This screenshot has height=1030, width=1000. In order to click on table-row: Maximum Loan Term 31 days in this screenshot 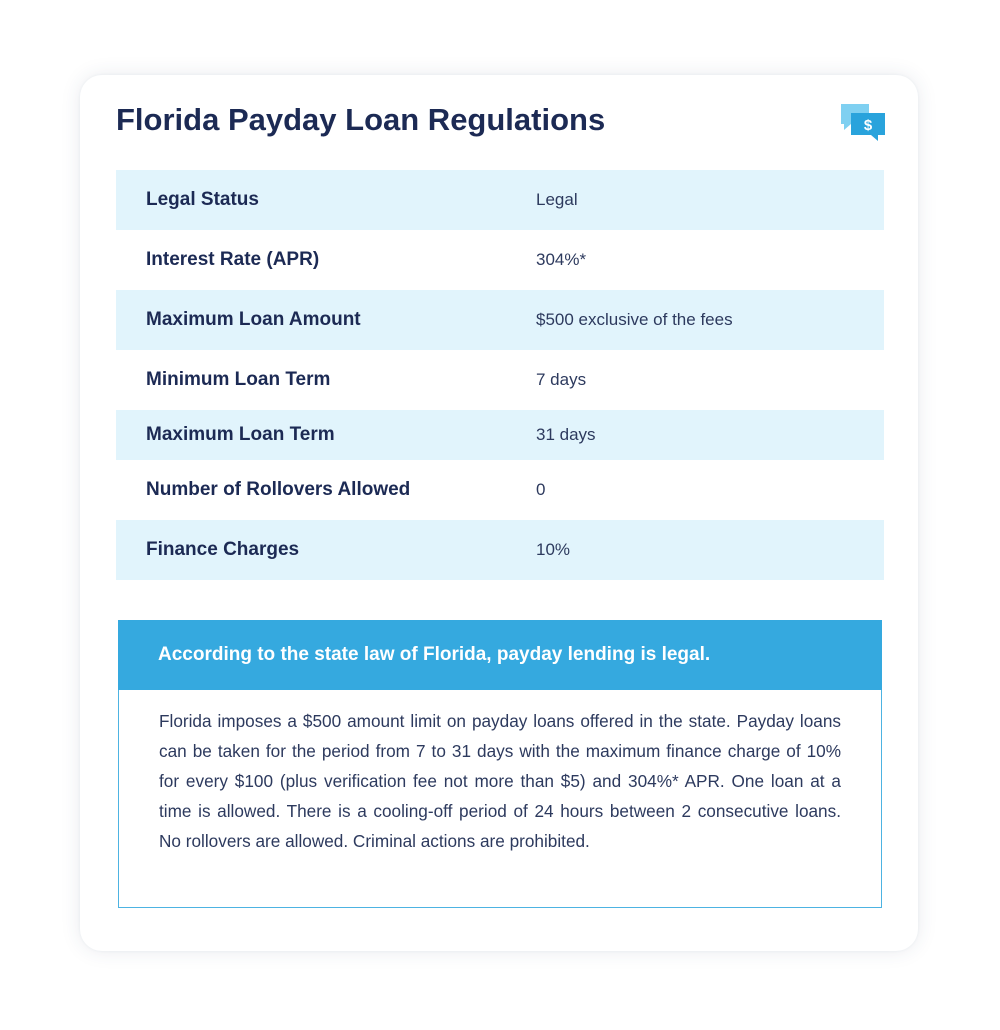, I will do `click(500, 435)`.